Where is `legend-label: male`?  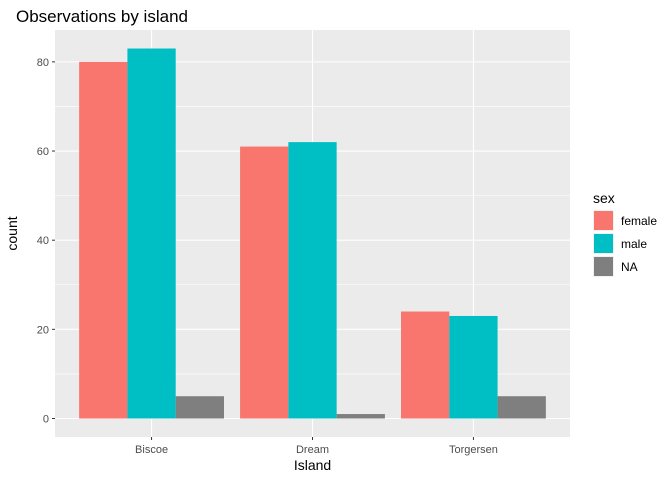
legend-label: male is located at coordinates (634, 244).